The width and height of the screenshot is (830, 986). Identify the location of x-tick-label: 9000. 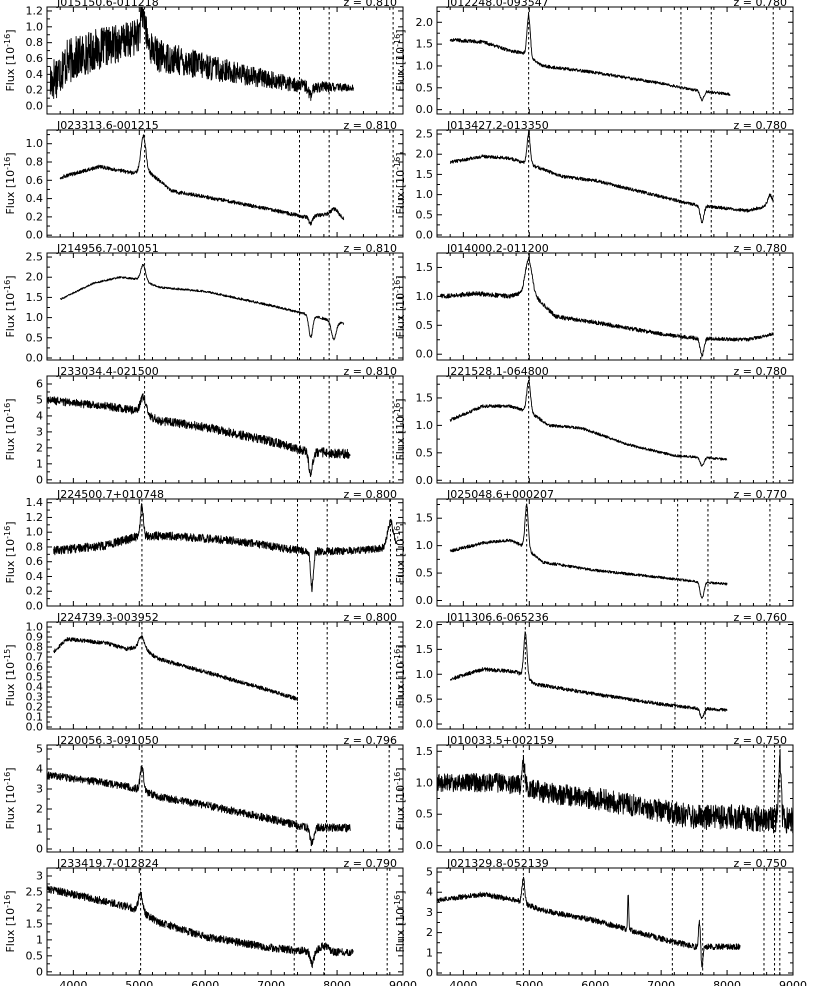
(403, 982).